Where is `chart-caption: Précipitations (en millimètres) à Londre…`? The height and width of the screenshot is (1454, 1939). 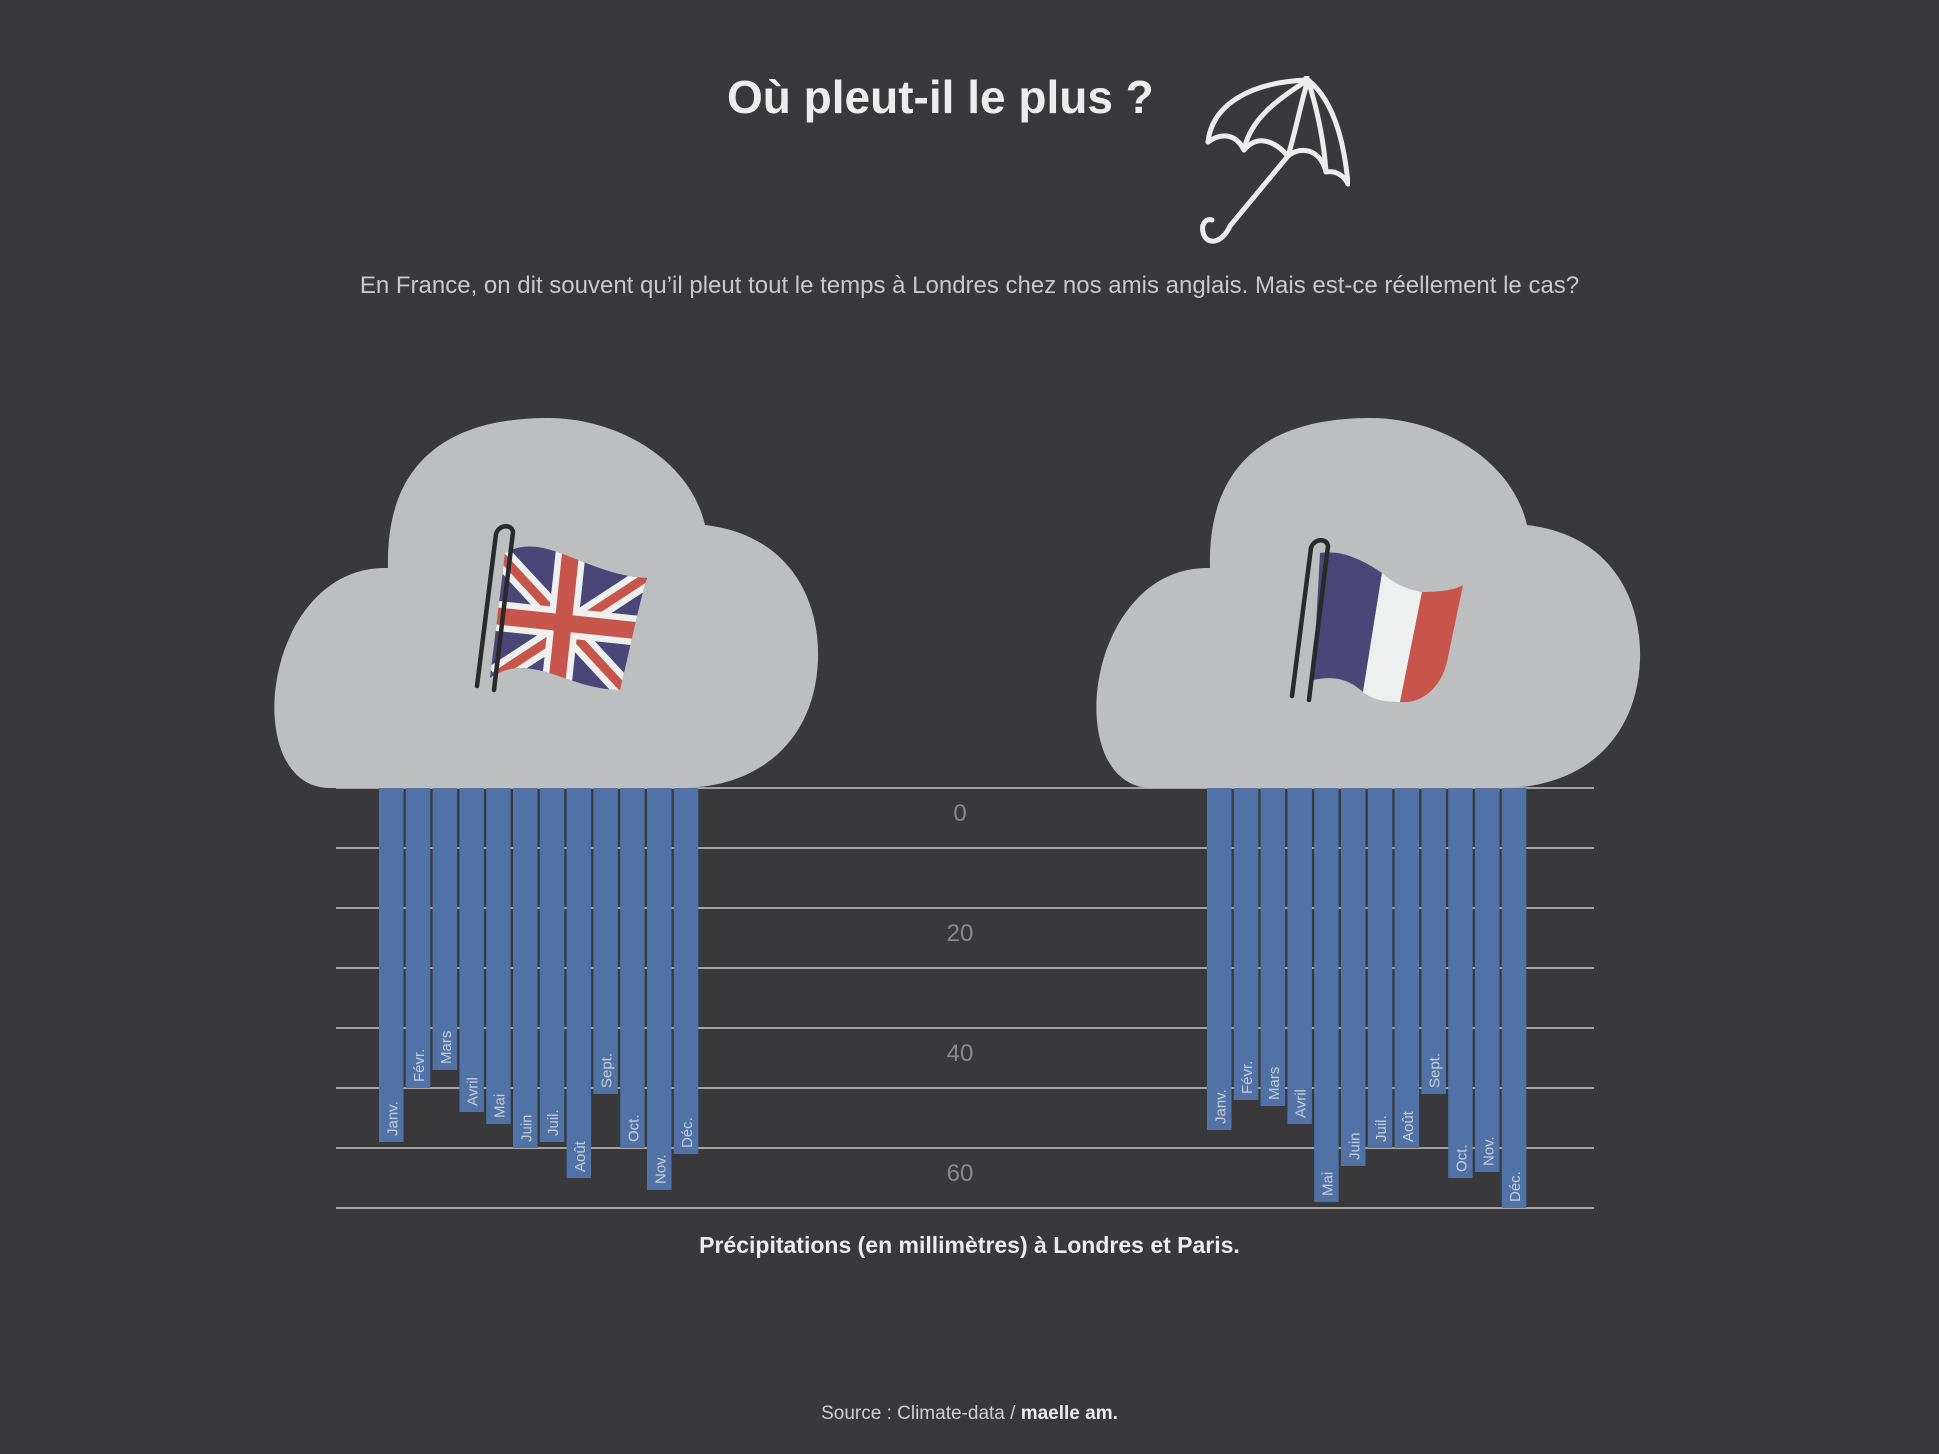
chart-caption: Précipitations (en millimètres) à Londre… is located at coordinates (969, 1245).